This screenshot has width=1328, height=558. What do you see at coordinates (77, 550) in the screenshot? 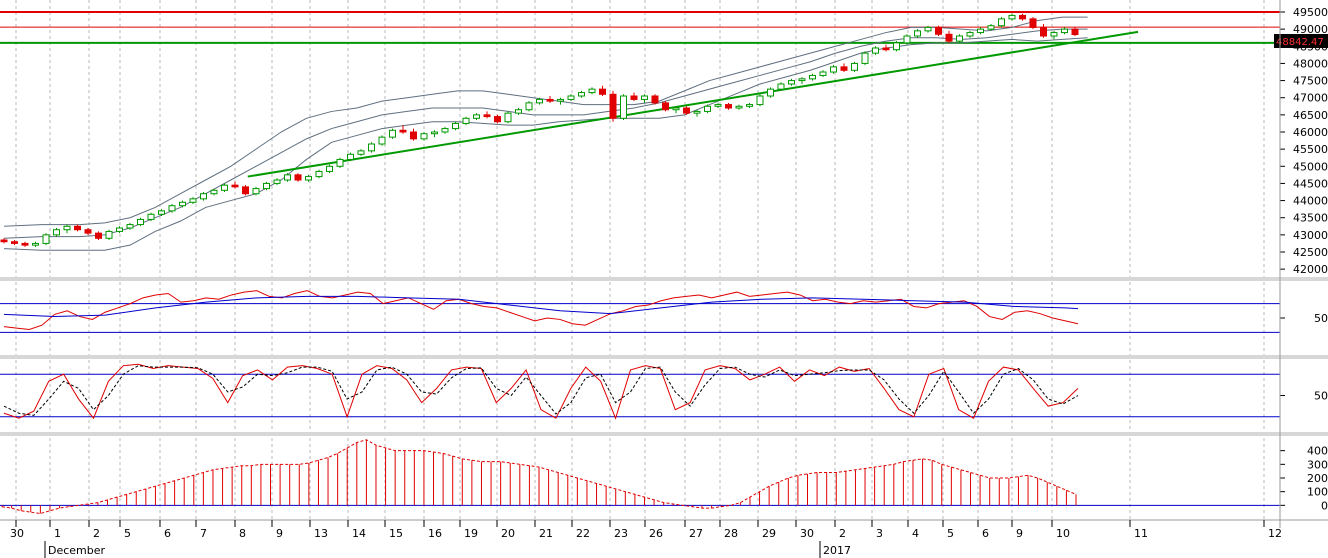
I see `month-label: December` at bounding box center [77, 550].